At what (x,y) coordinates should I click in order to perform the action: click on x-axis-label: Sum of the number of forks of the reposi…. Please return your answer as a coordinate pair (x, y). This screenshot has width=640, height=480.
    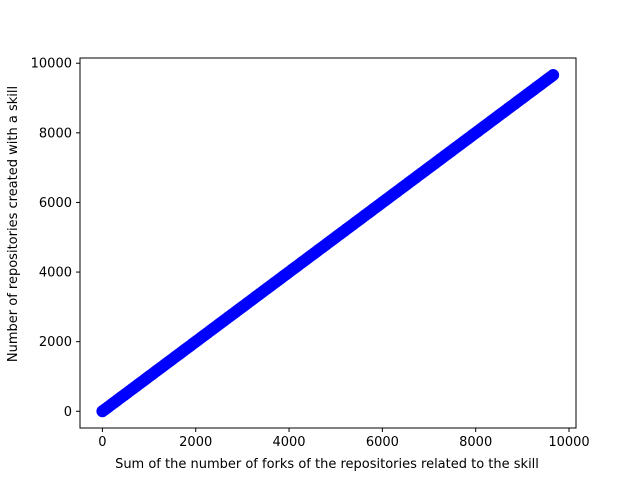
    Looking at the image, I should click on (327, 464).